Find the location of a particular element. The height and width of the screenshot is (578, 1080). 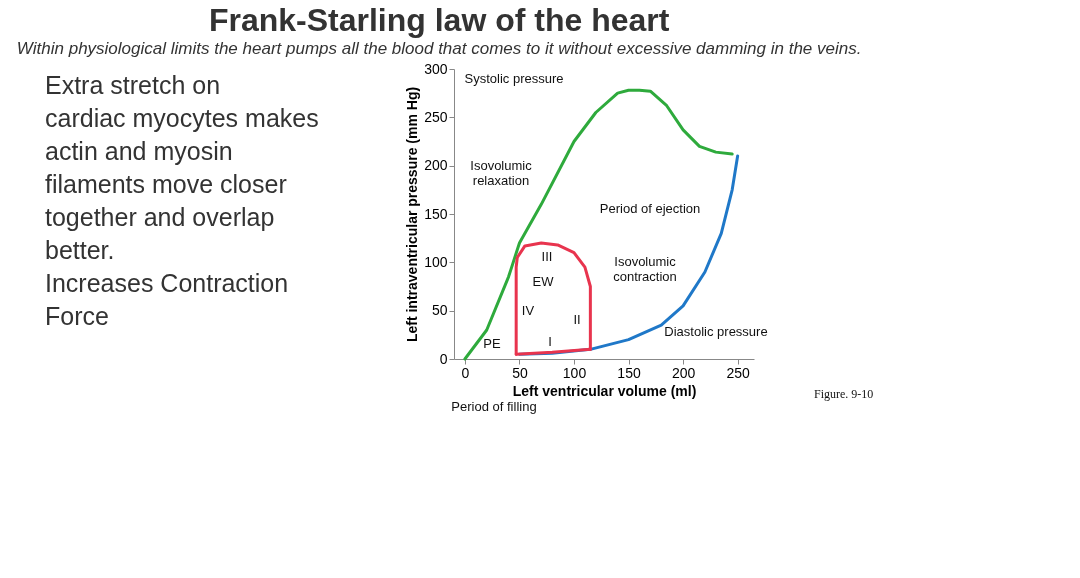

annotation: PE is located at coordinates (492, 343).